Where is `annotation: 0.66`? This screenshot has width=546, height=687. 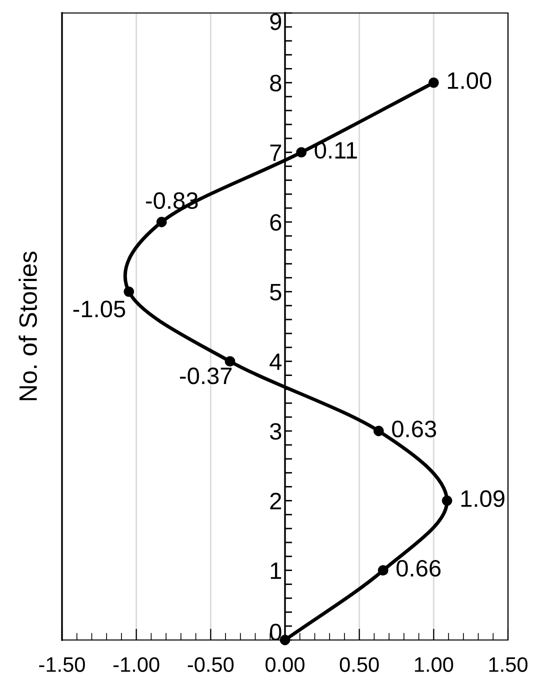 annotation: 0.66 is located at coordinates (418, 568).